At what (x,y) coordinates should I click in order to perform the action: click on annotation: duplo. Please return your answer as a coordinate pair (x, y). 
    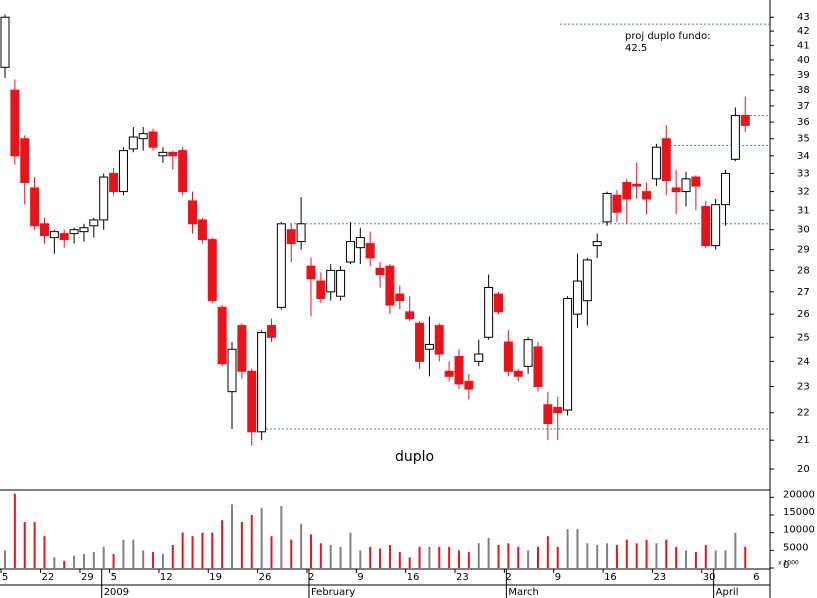
    Looking at the image, I should click on (414, 457).